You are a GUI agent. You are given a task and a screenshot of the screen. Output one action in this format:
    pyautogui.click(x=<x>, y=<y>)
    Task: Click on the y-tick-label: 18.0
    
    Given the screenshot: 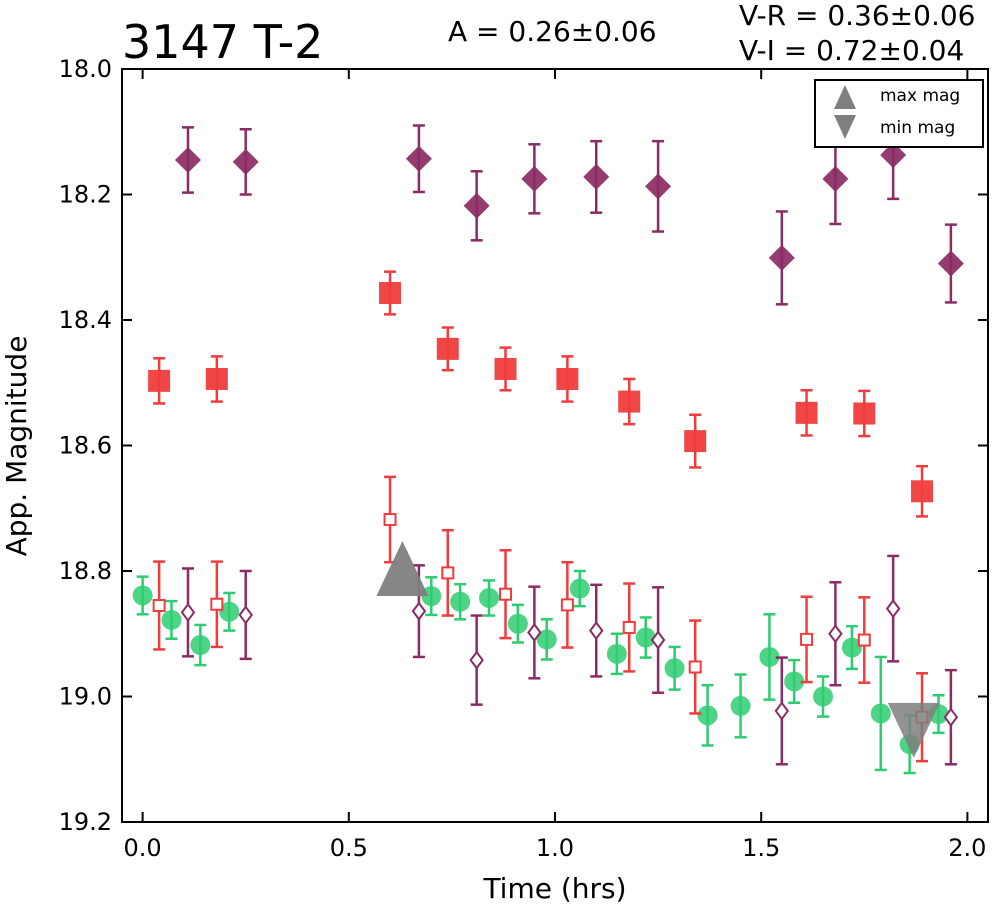 What is the action you would take?
    pyautogui.click(x=85, y=69)
    